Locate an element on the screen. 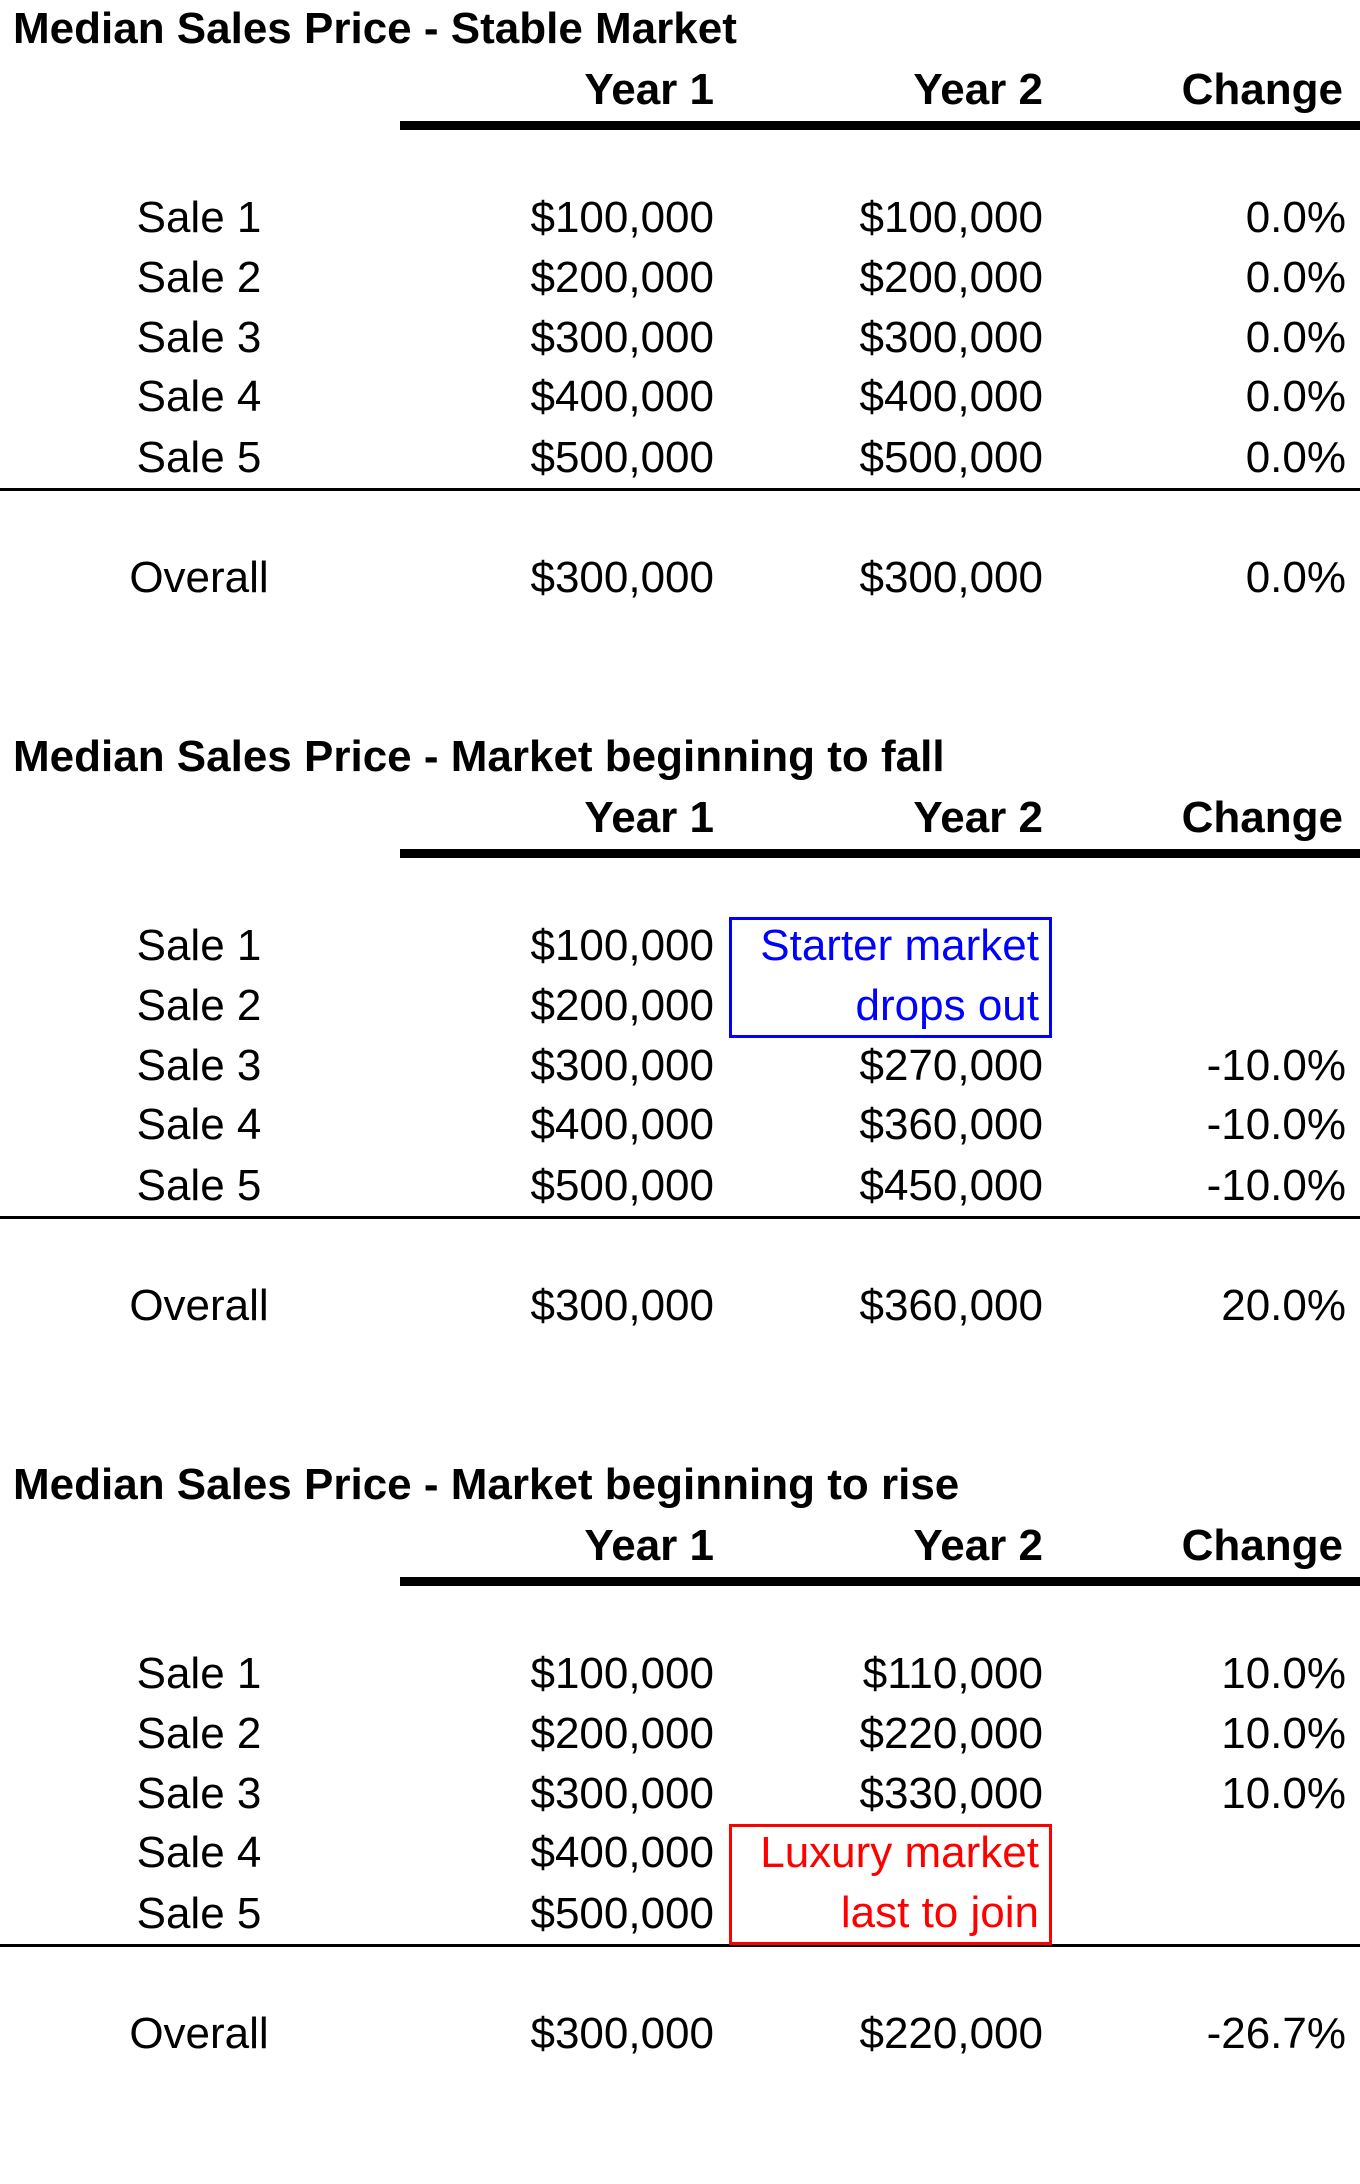 Image resolution: width=1360 pixels, height=2184 pixels. table-row-year-2: $110,000 is located at coordinates (952, 1673).